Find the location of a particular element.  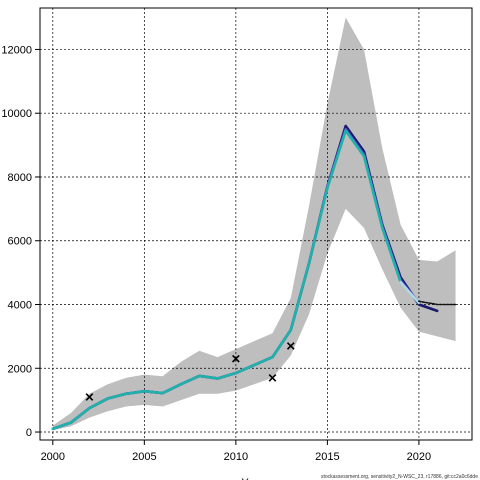

x-axis-label: Y is located at coordinates (245, 478).